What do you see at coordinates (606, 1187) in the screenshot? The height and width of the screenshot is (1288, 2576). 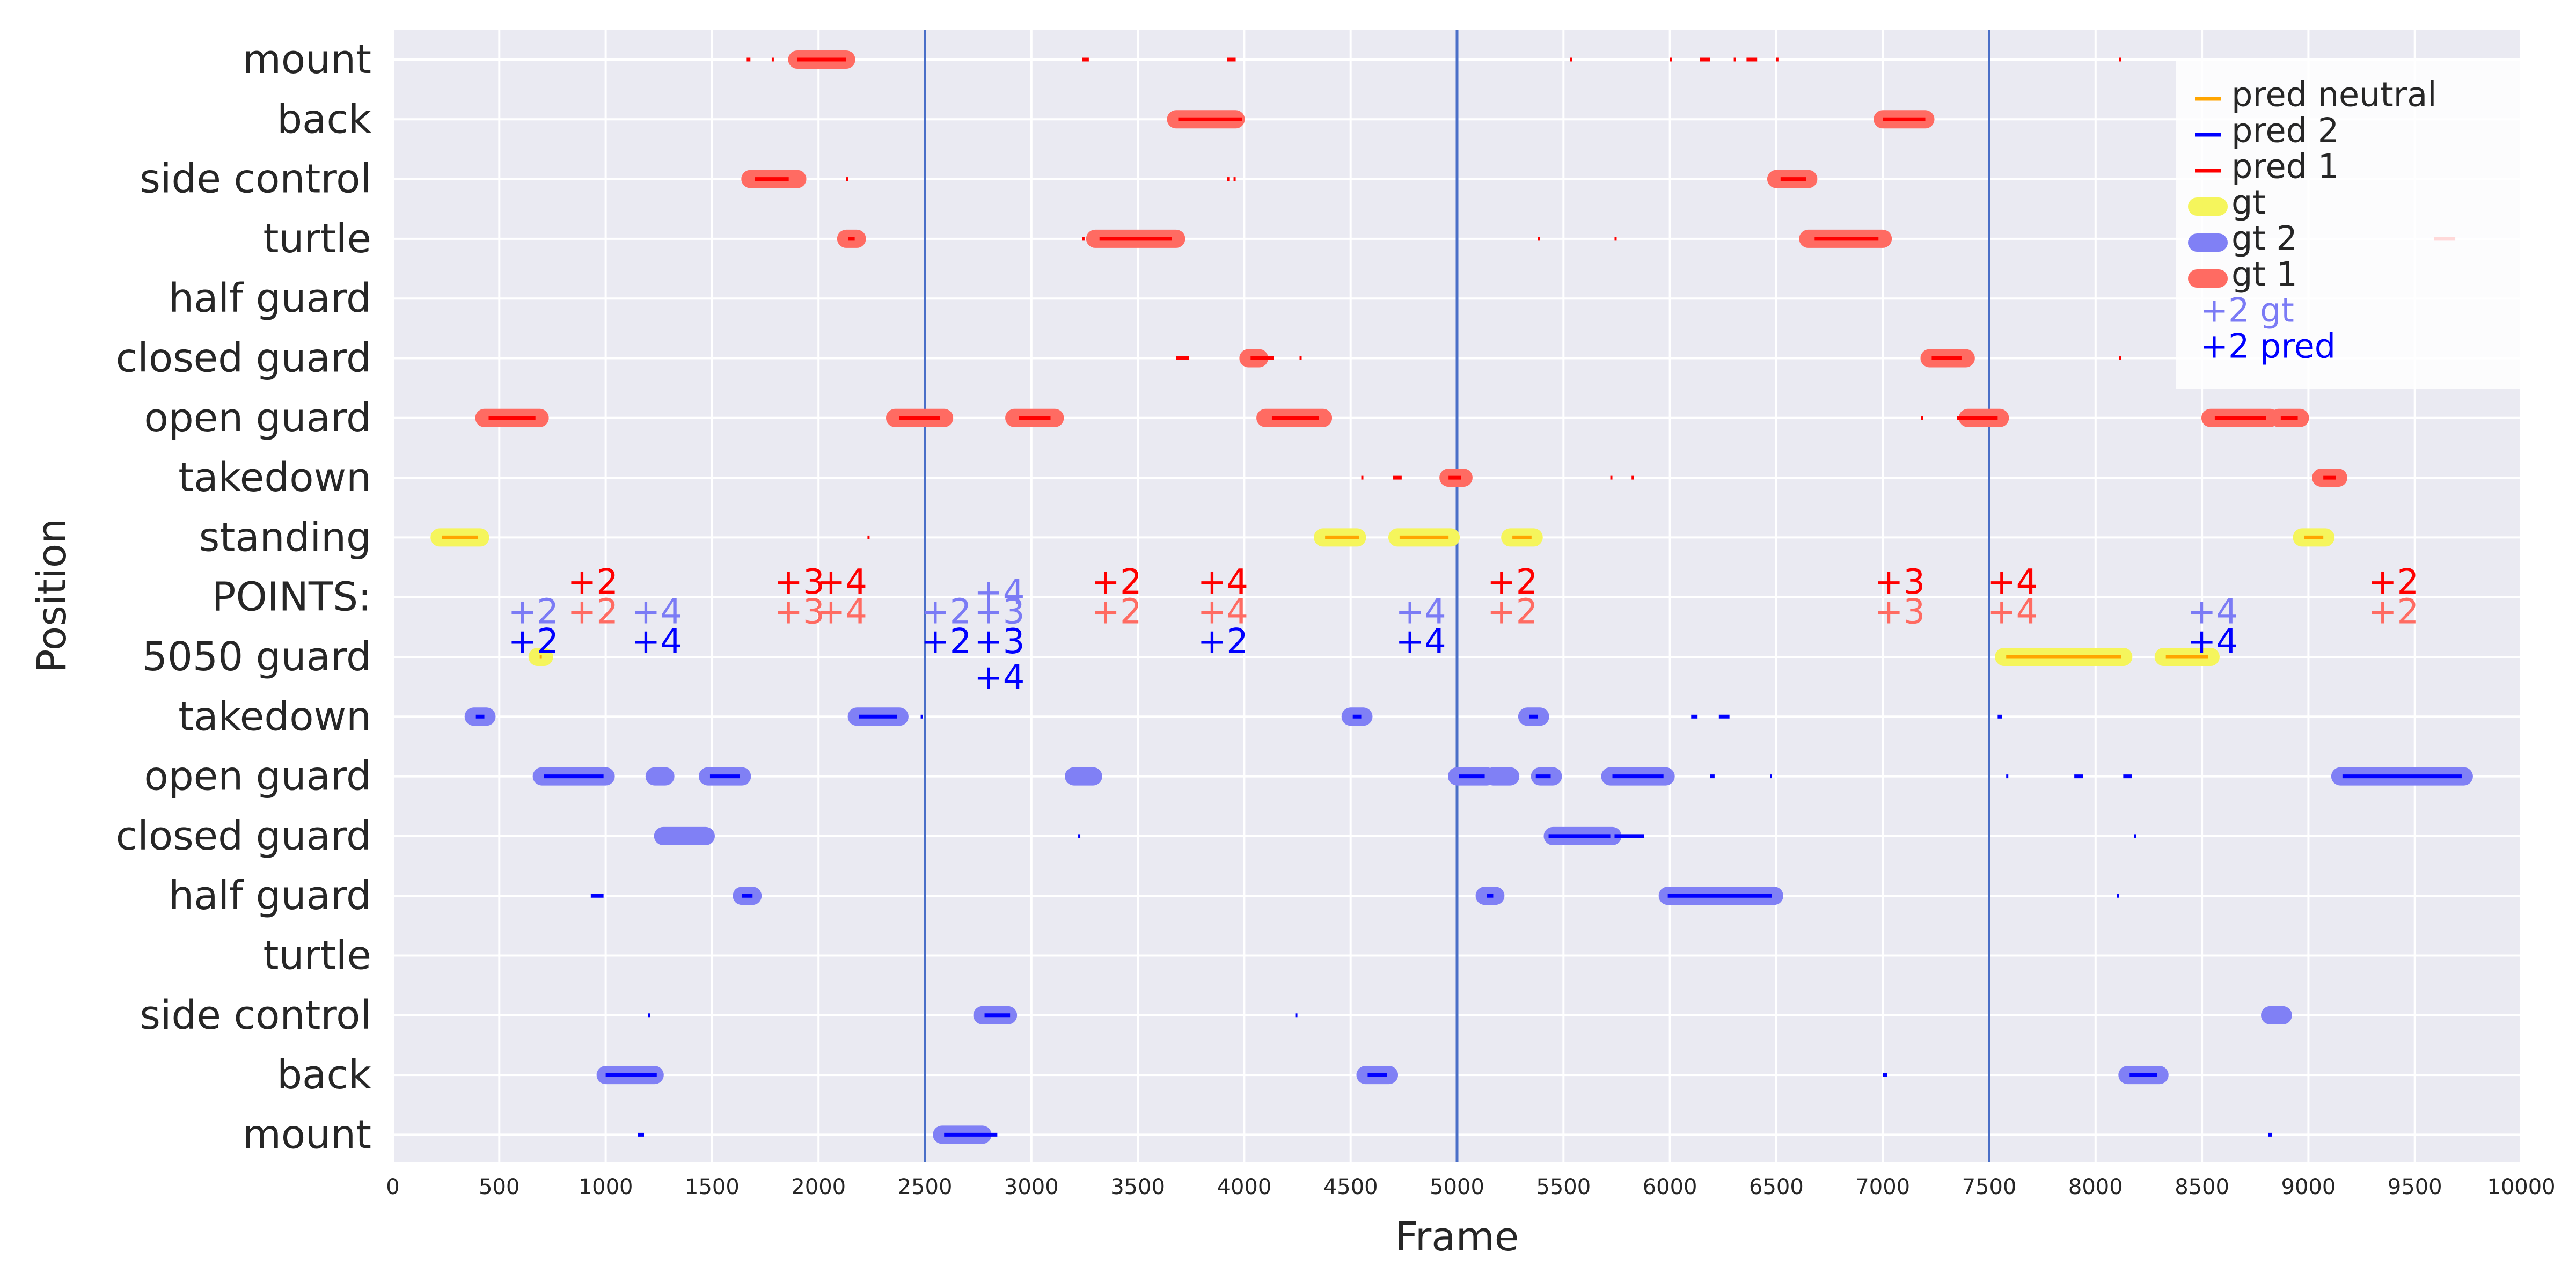 I see `x-tick-label: 1000` at bounding box center [606, 1187].